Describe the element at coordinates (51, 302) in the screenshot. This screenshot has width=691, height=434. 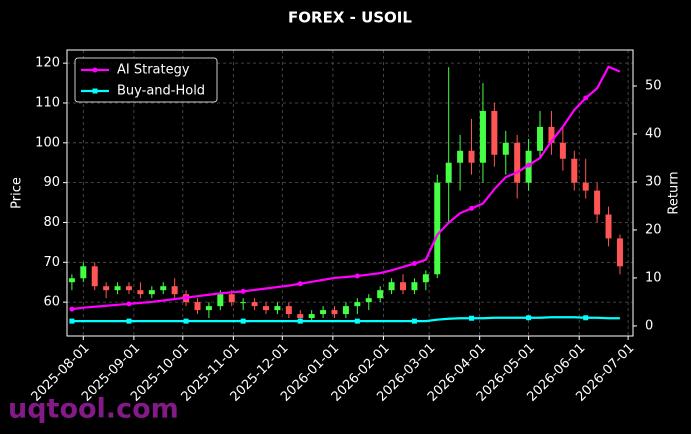
I see `y-tick-label: 60` at that location.